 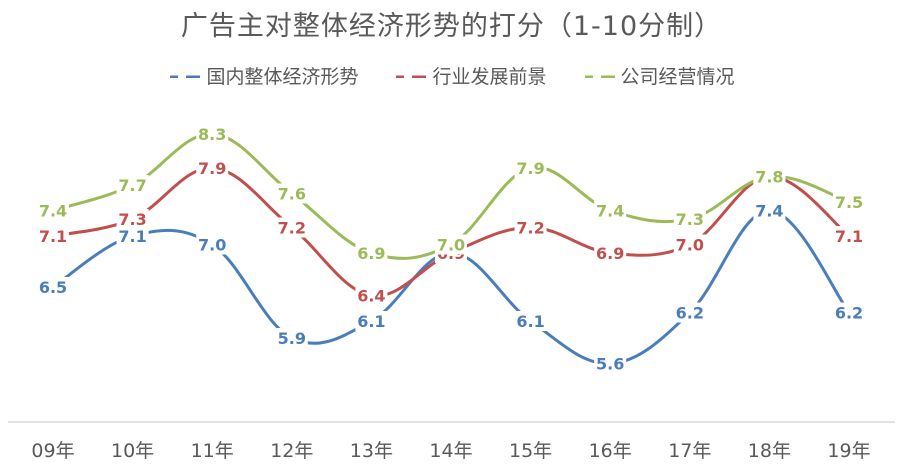 What do you see at coordinates (52, 451) in the screenshot?
I see `x-axis-tick-label: 09年` at bounding box center [52, 451].